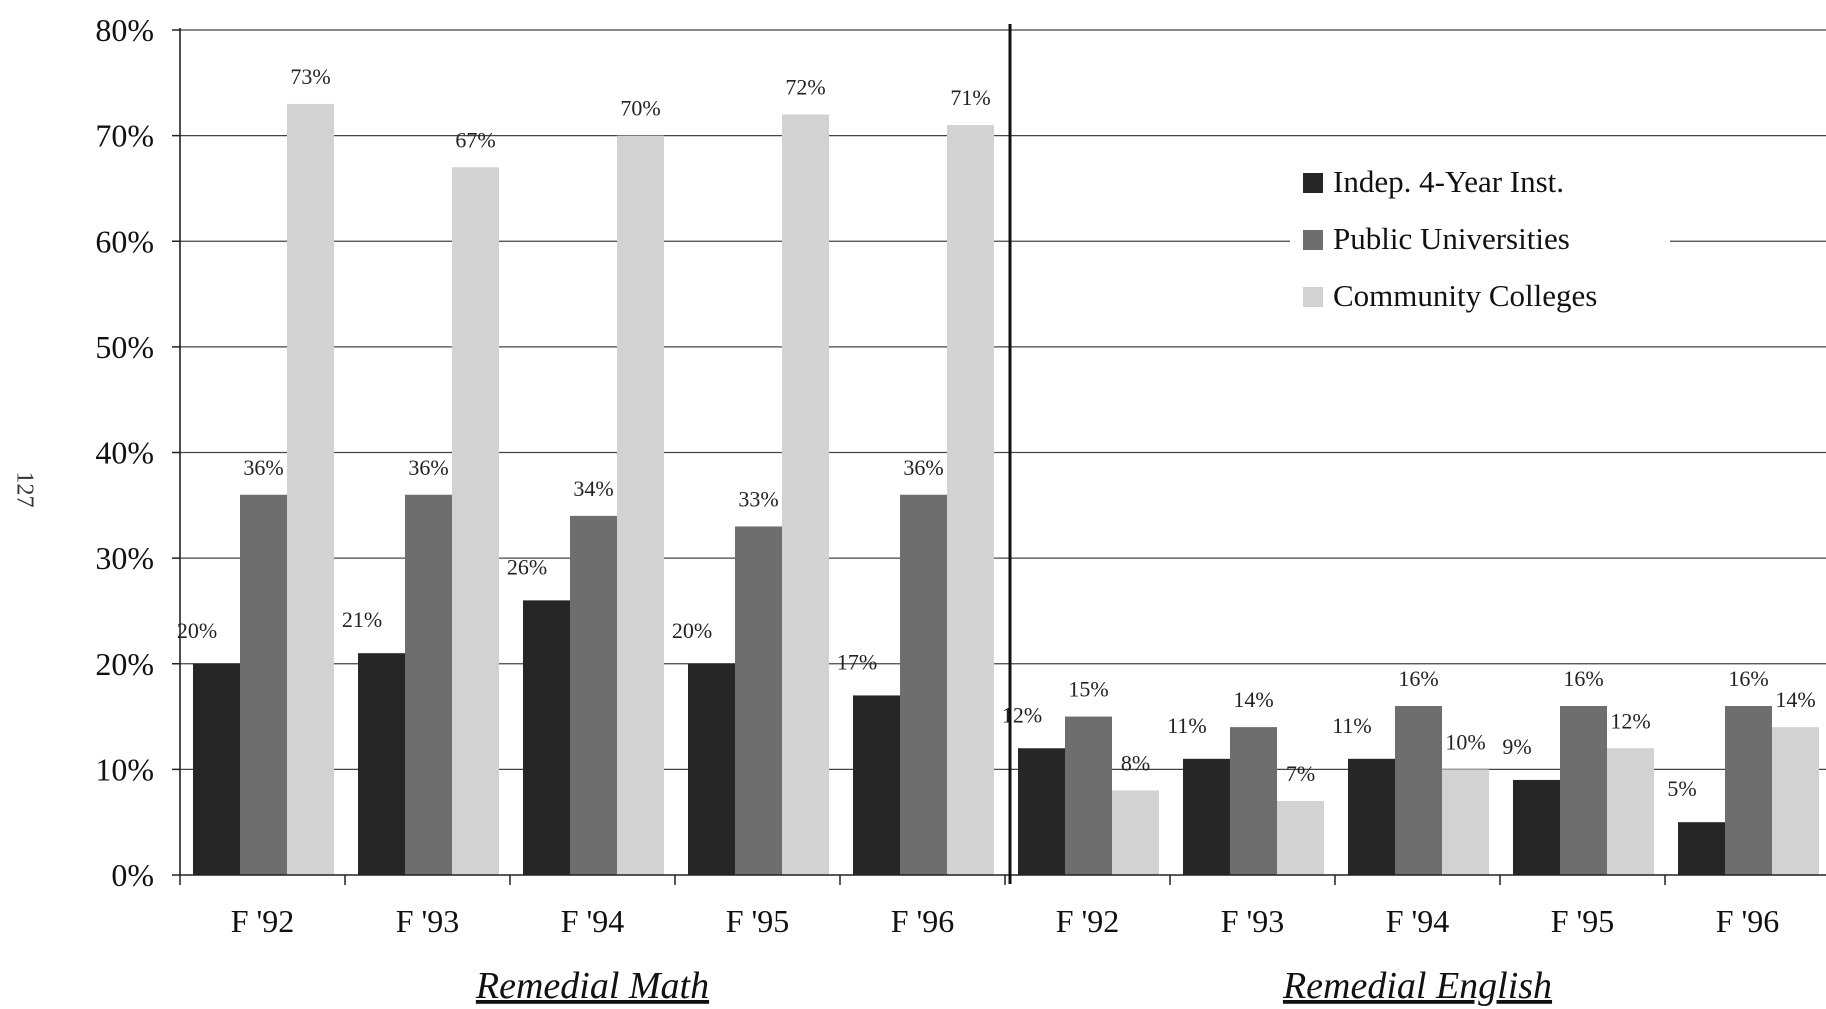 The image size is (1826, 1009). What do you see at coordinates (1300, 773) in the screenshot?
I see `data-label: 7%` at bounding box center [1300, 773].